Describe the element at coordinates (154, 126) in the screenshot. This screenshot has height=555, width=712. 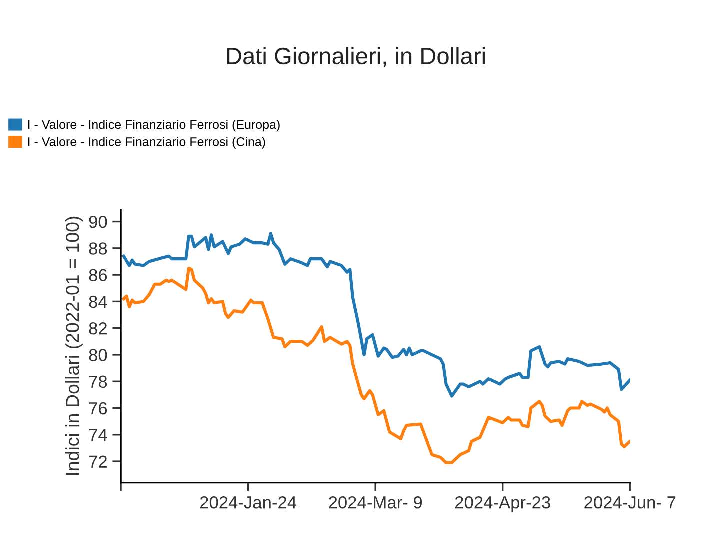
I see `legend-label: I - Valore - Indice Finanziario Ferrosi (Europa)` at that location.